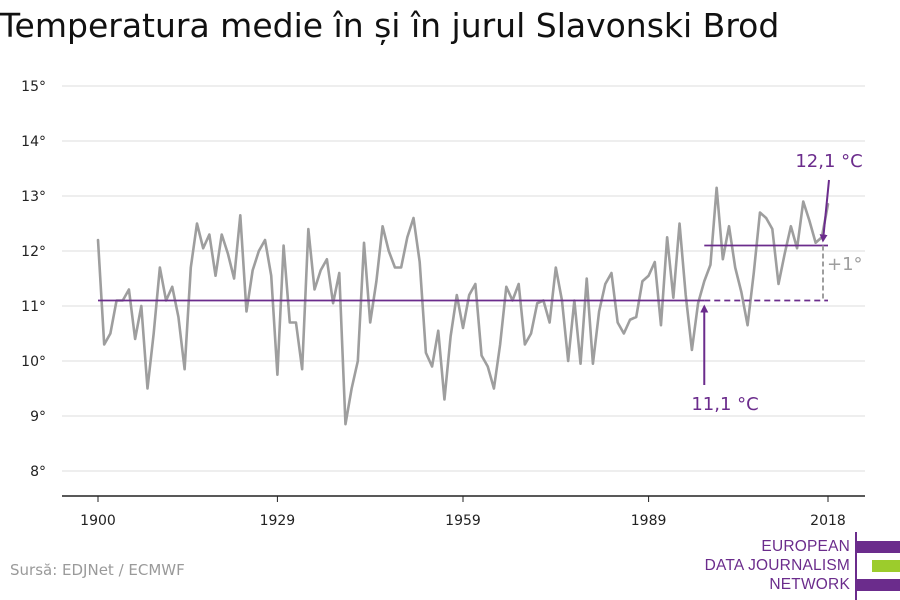 The width and height of the screenshot is (900, 600). Describe the element at coordinates (38, 472) in the screenshot. I see `y-tick-label-8: 8°` at that location.